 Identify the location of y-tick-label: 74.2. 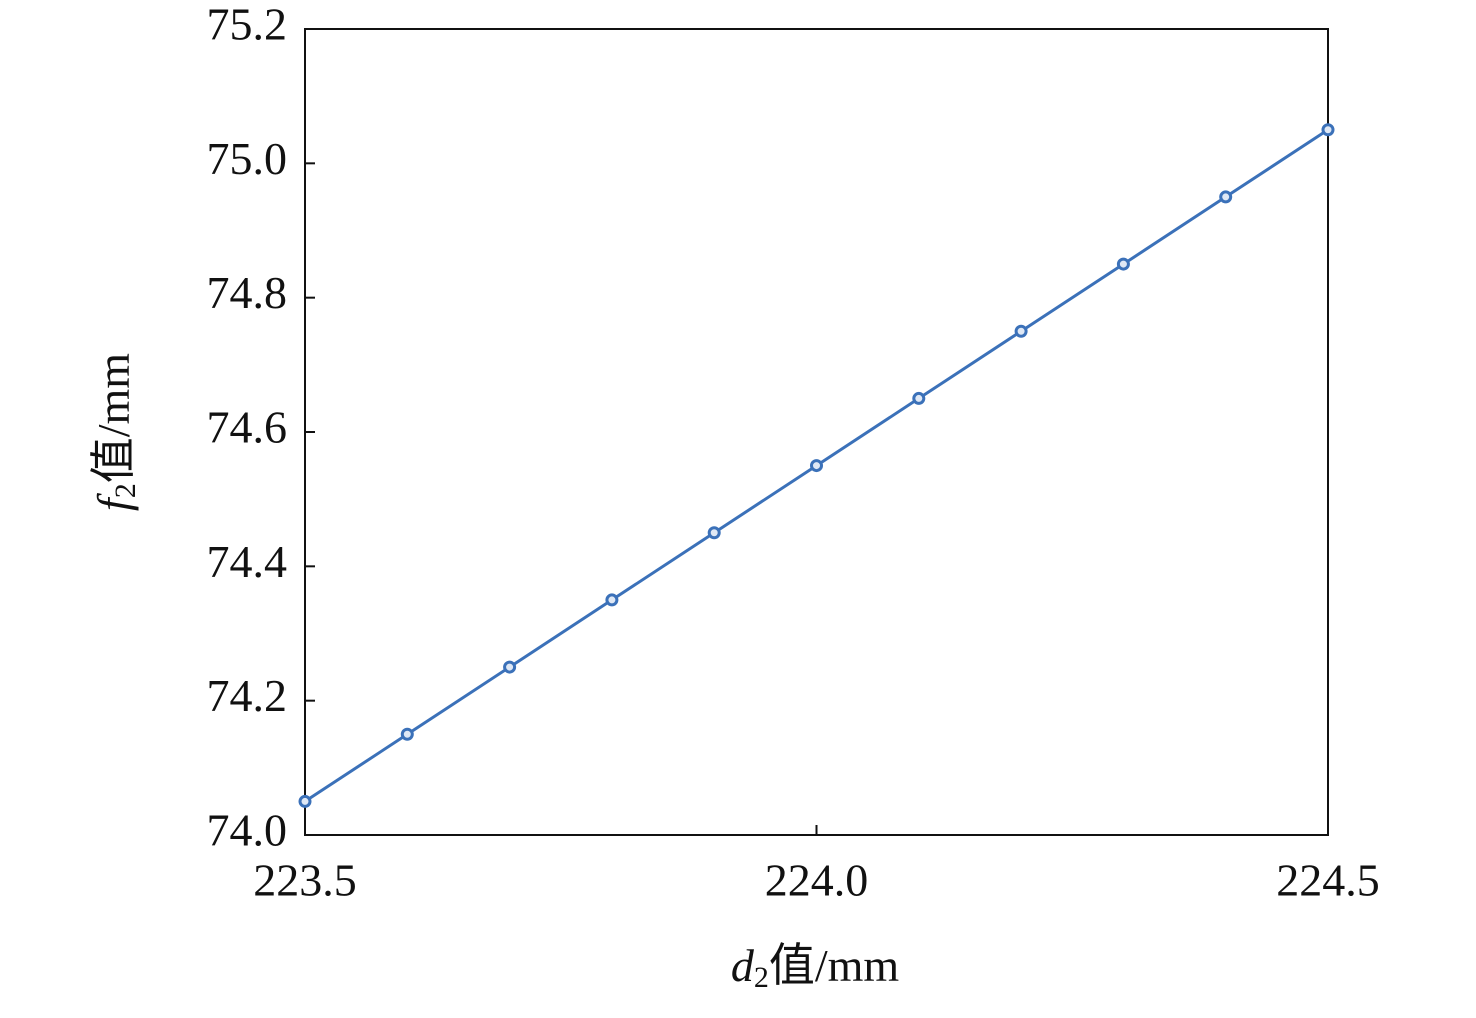
(247, 695).